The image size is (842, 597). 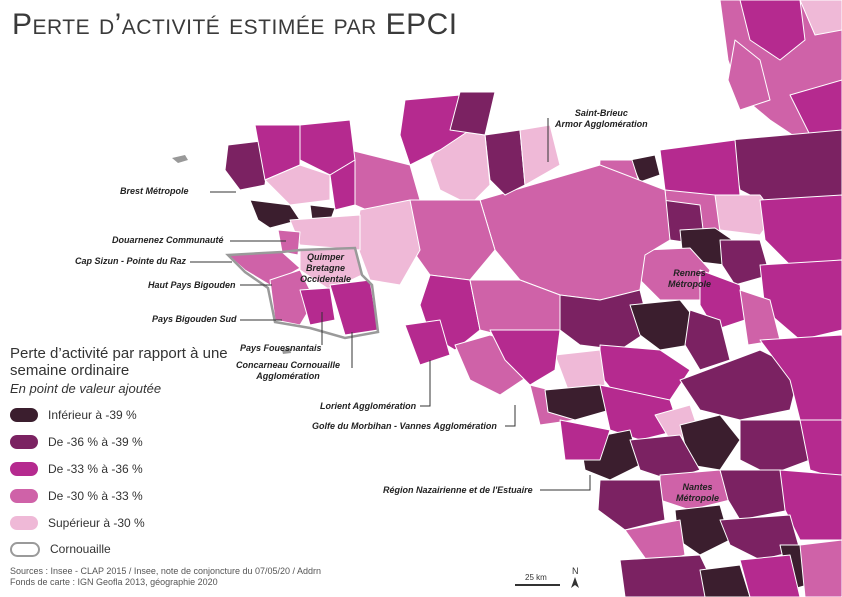 What do you see at coordinates (192, 285) in the screenshot?
I see `label-haut-pays-bigouden: Haut Pays Bigouden` at bounding box center [192, 285].